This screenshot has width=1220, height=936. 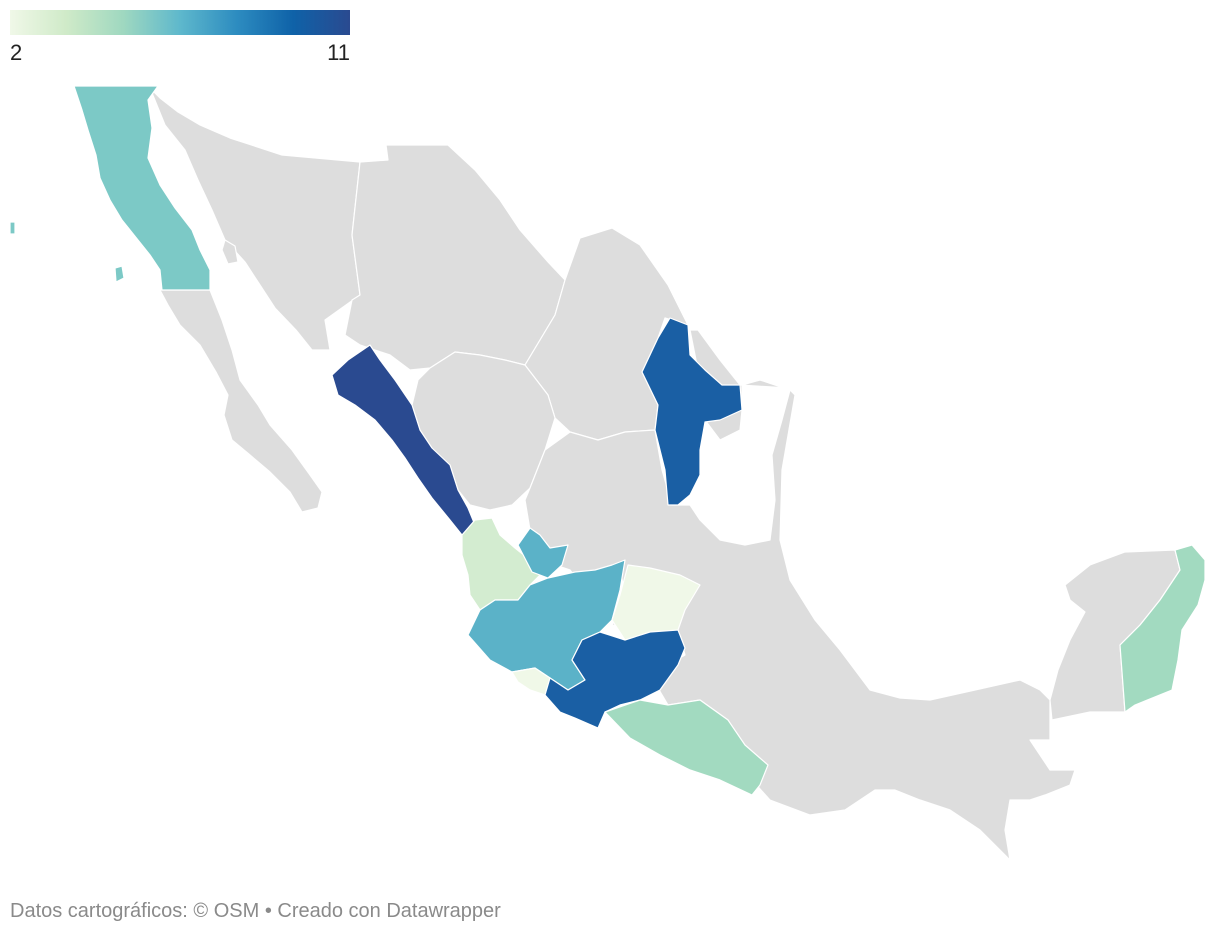 I want to click on island-cedros, so click(x=119, y=274).